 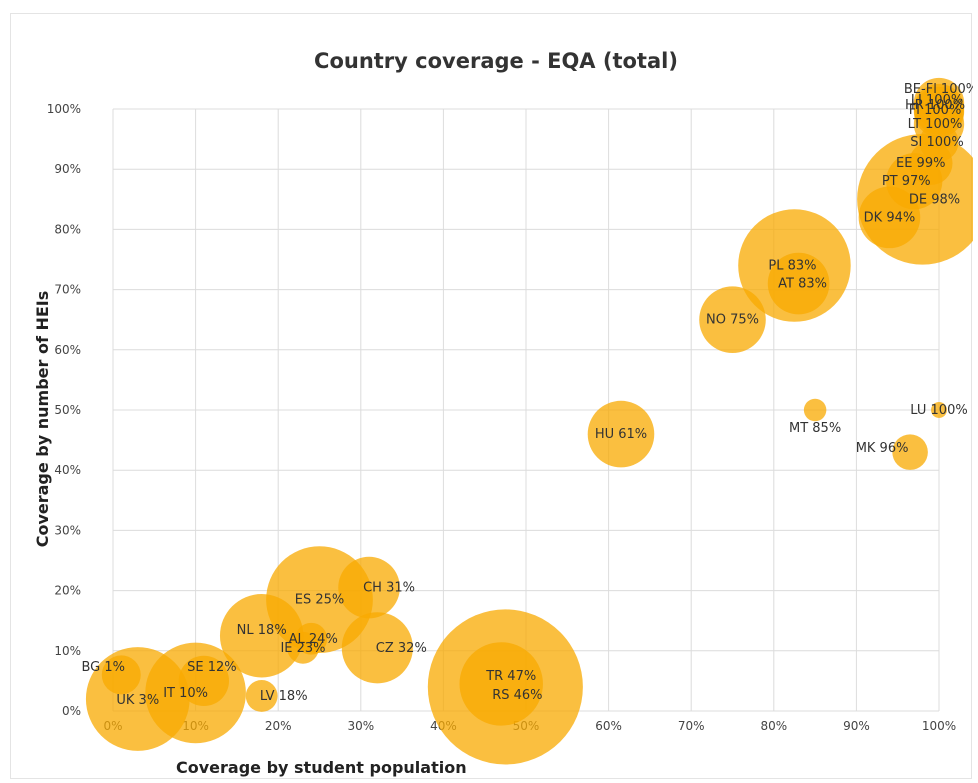 What do you see at coordinates (802, 284) in the screenshot?
I see `bubble-data-label: AT 83%` at bounding box center [802, 284].